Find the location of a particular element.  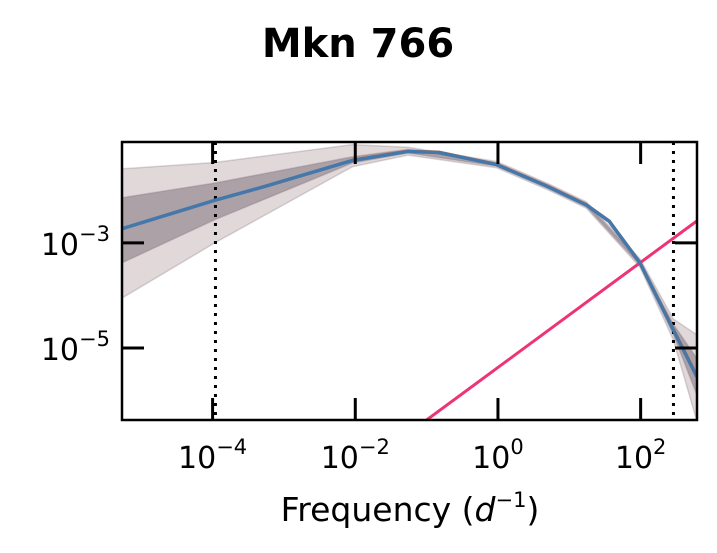

x-tick-label: 10² is located at coordinates (641, 455).